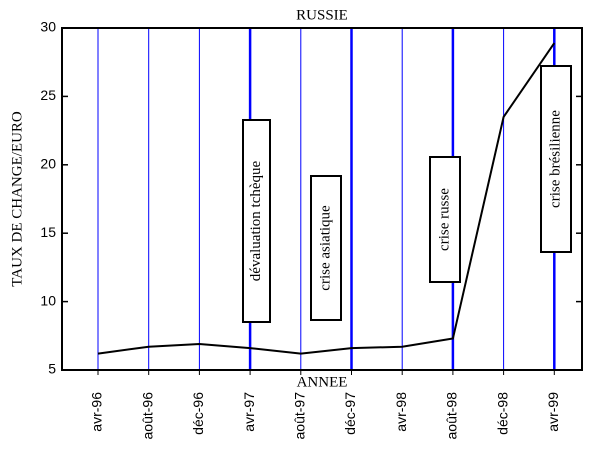 Image resolution: width=589 pixels, height=457 pixels. I want to click on annotation: crise asiatique, so click(325, 248).